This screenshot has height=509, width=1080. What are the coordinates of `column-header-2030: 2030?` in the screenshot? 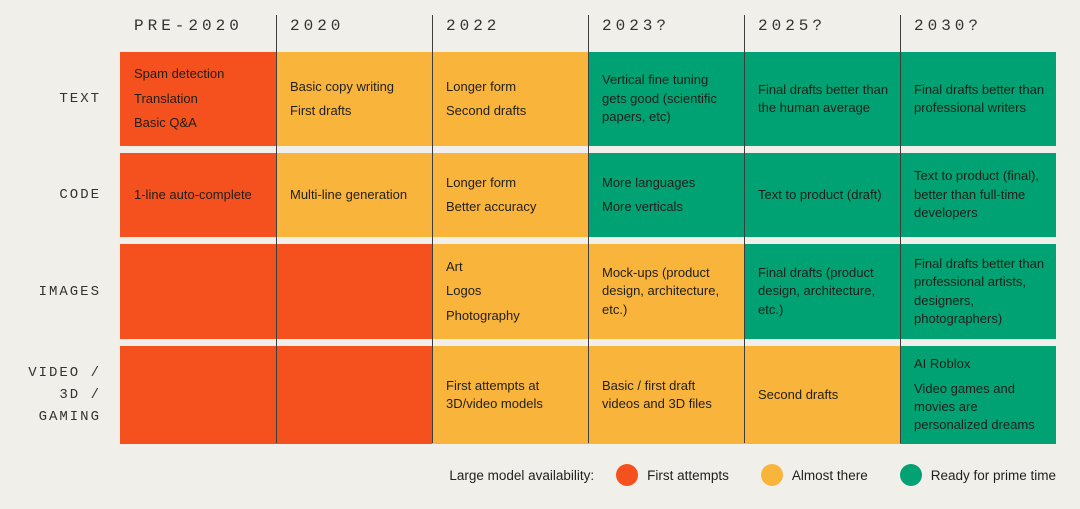 It's located at (948, 26).